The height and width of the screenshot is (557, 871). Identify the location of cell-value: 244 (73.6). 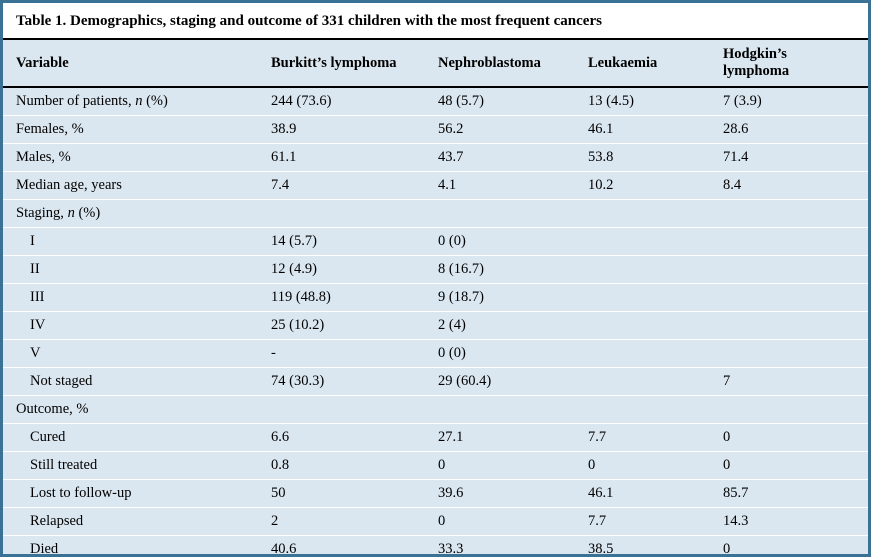
(341, 101).